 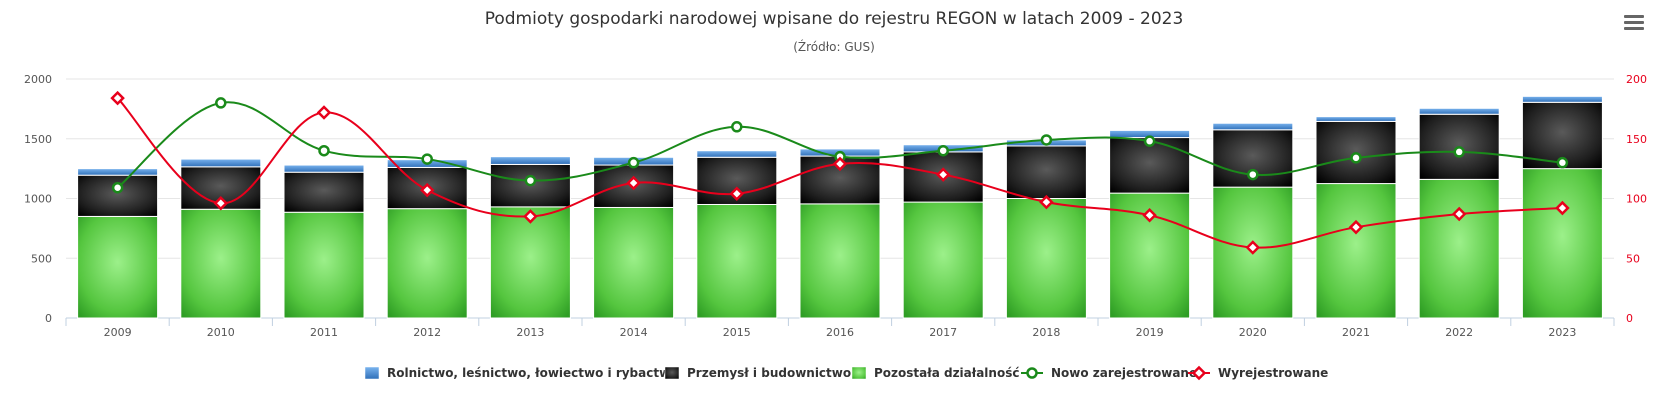 What do you see at coordinates (834, 46) in the screenshot?
I see `chart-subtitle: (Źródło: GUS)` at bounding box center [834, 46].